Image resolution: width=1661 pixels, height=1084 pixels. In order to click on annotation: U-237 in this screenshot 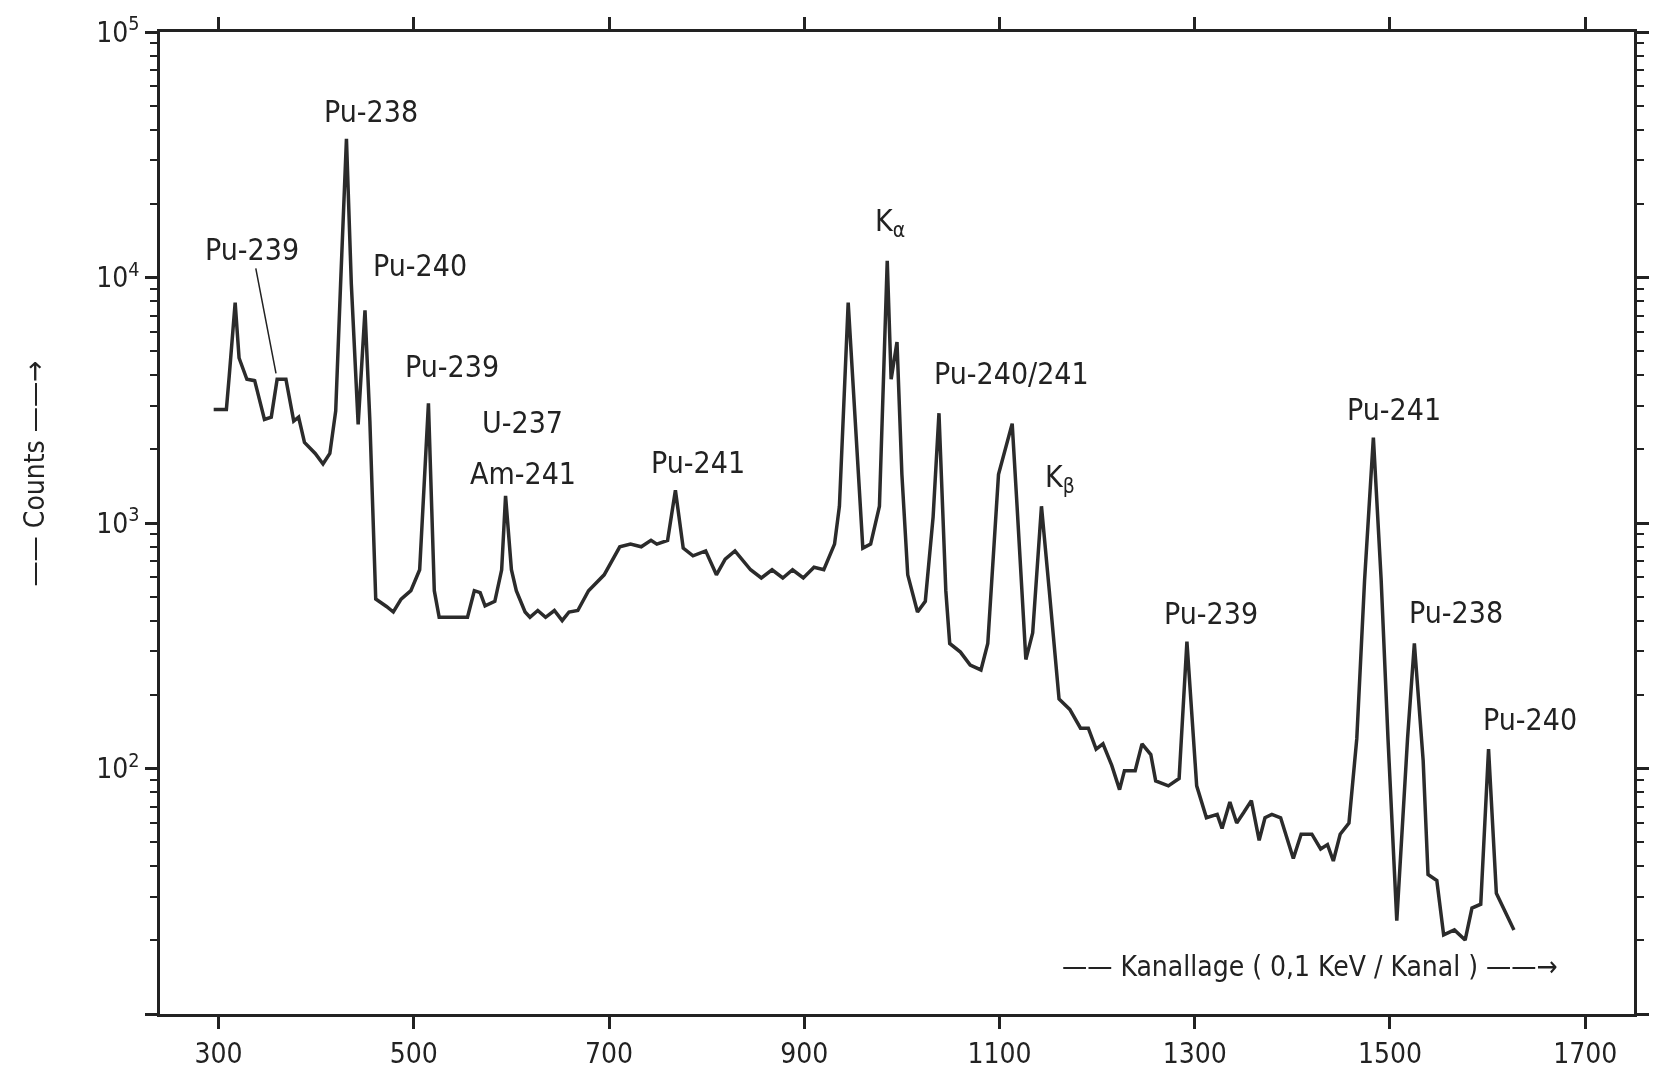, I will do `click(523, 422)`.